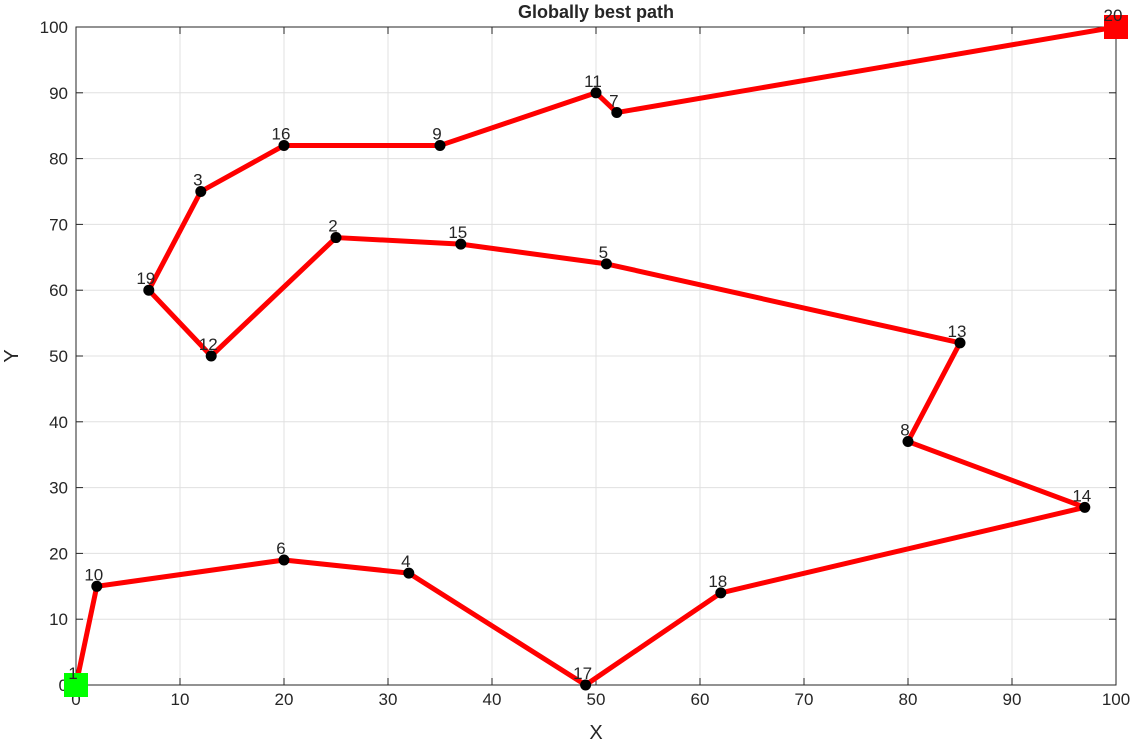  What do you see at coordinates (58, 224) in the screenshot?
I see `y-tick-label: 70` at bounding box center [58, 224].